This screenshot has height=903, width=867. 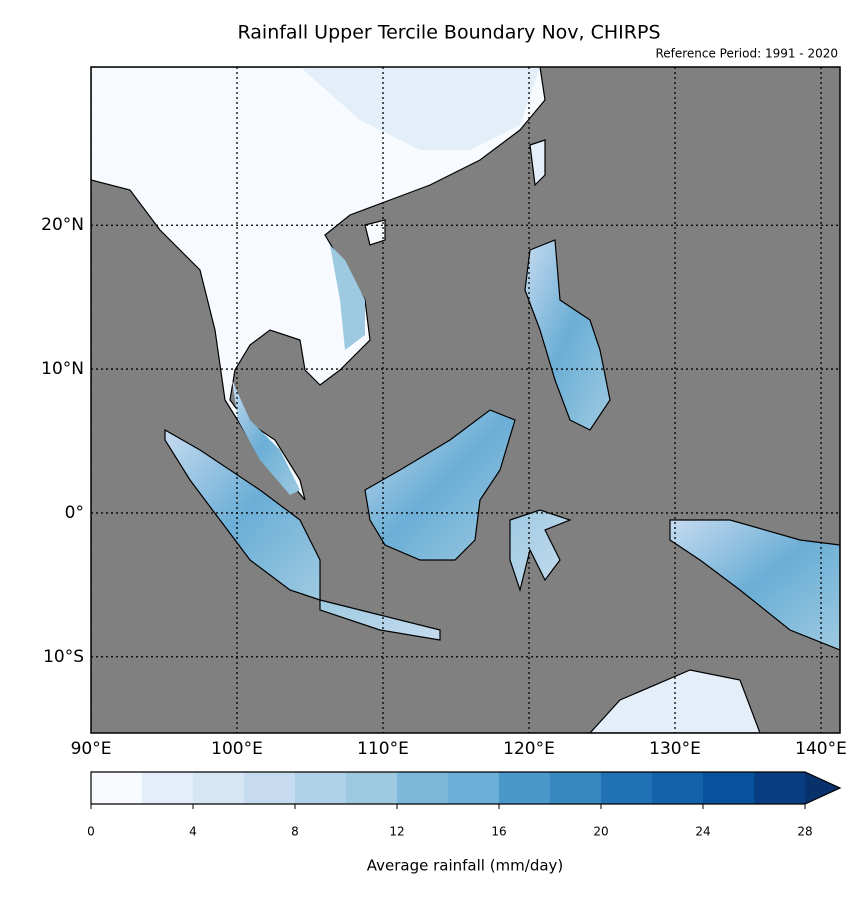 What do you see at coordinates (380, 620) in the screenshot?
I see `java` at bounding box center [380, 620].